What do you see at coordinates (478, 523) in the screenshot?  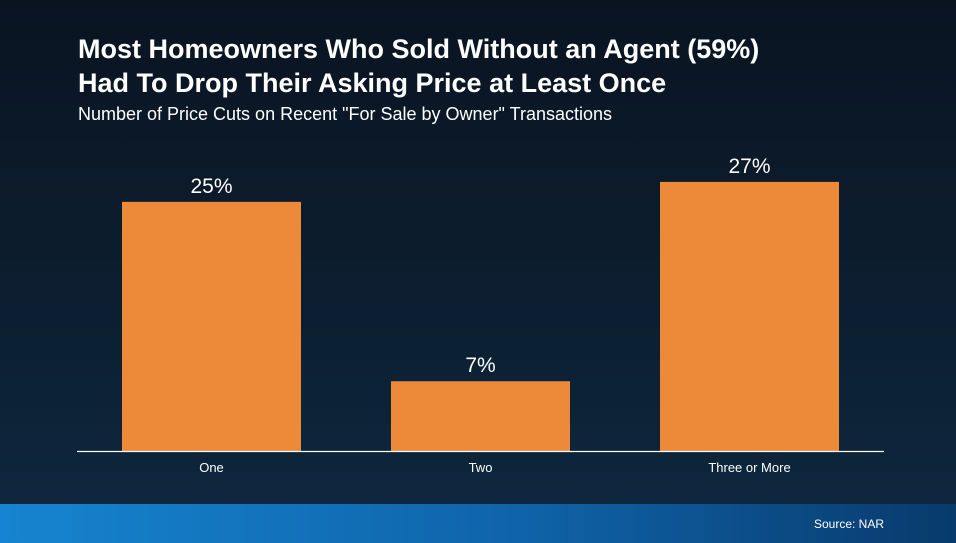 I see `footer-bar: Source: NAR` at bounding box center [478, 523].